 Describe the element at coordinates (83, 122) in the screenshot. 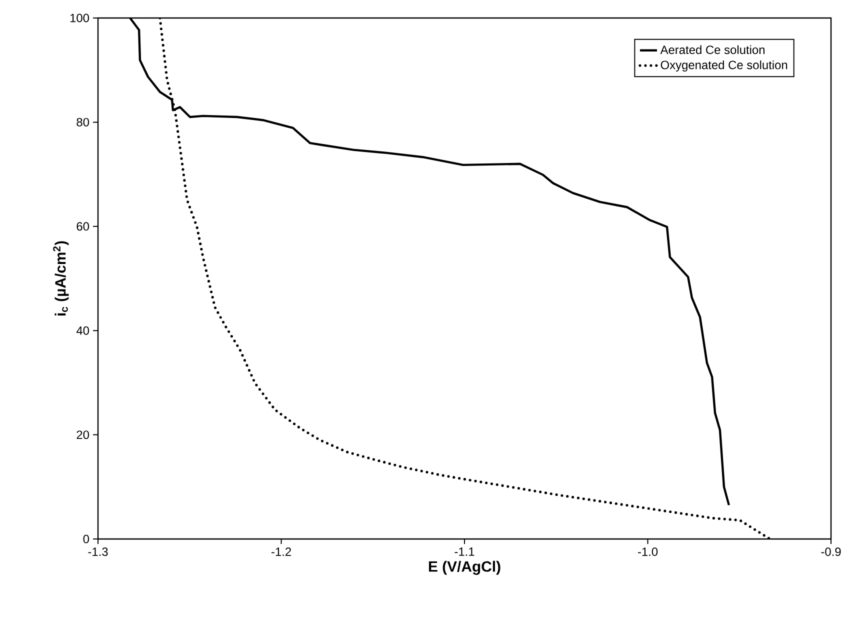

I see `y-tick-label: 80` at that location.